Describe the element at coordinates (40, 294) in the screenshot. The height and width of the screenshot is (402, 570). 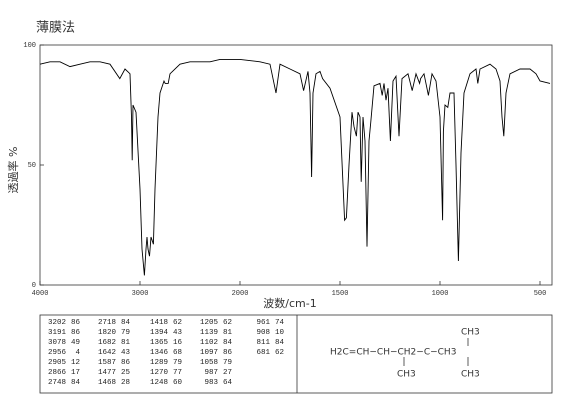
I see `x-tick-label: 4000` at that location.